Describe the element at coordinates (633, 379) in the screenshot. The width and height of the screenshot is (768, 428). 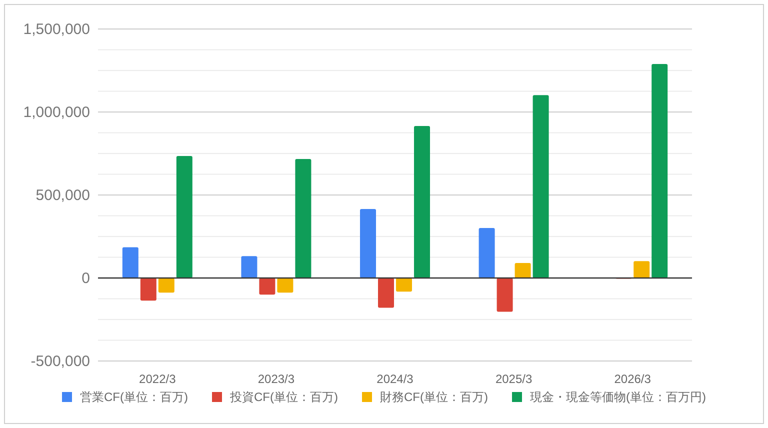
I see `x-tick-label: 2026/3` at that location.